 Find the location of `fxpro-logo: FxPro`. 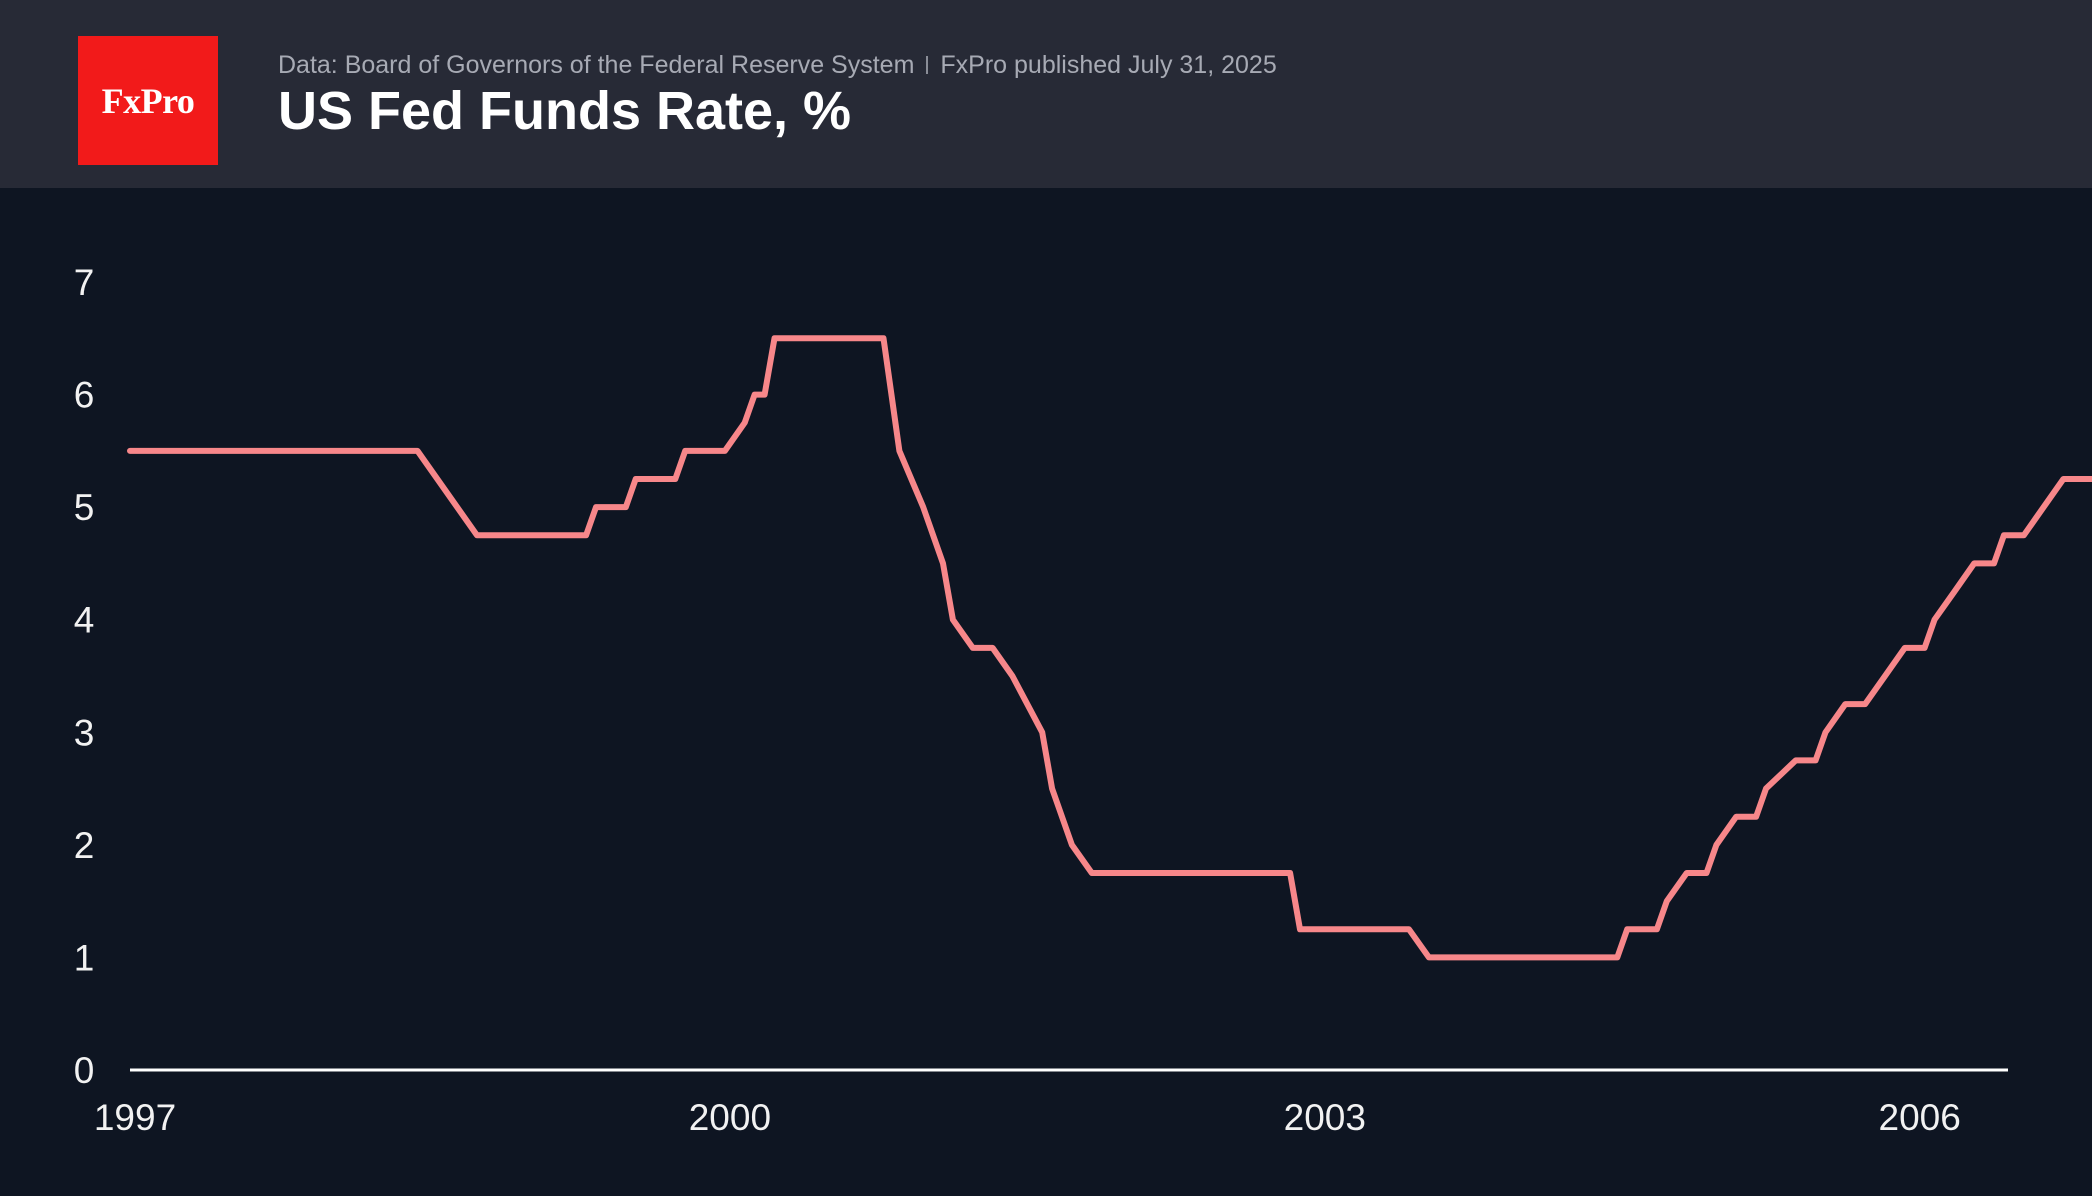

fxpro-logo: FxPro is located at coordinates (148, 100).